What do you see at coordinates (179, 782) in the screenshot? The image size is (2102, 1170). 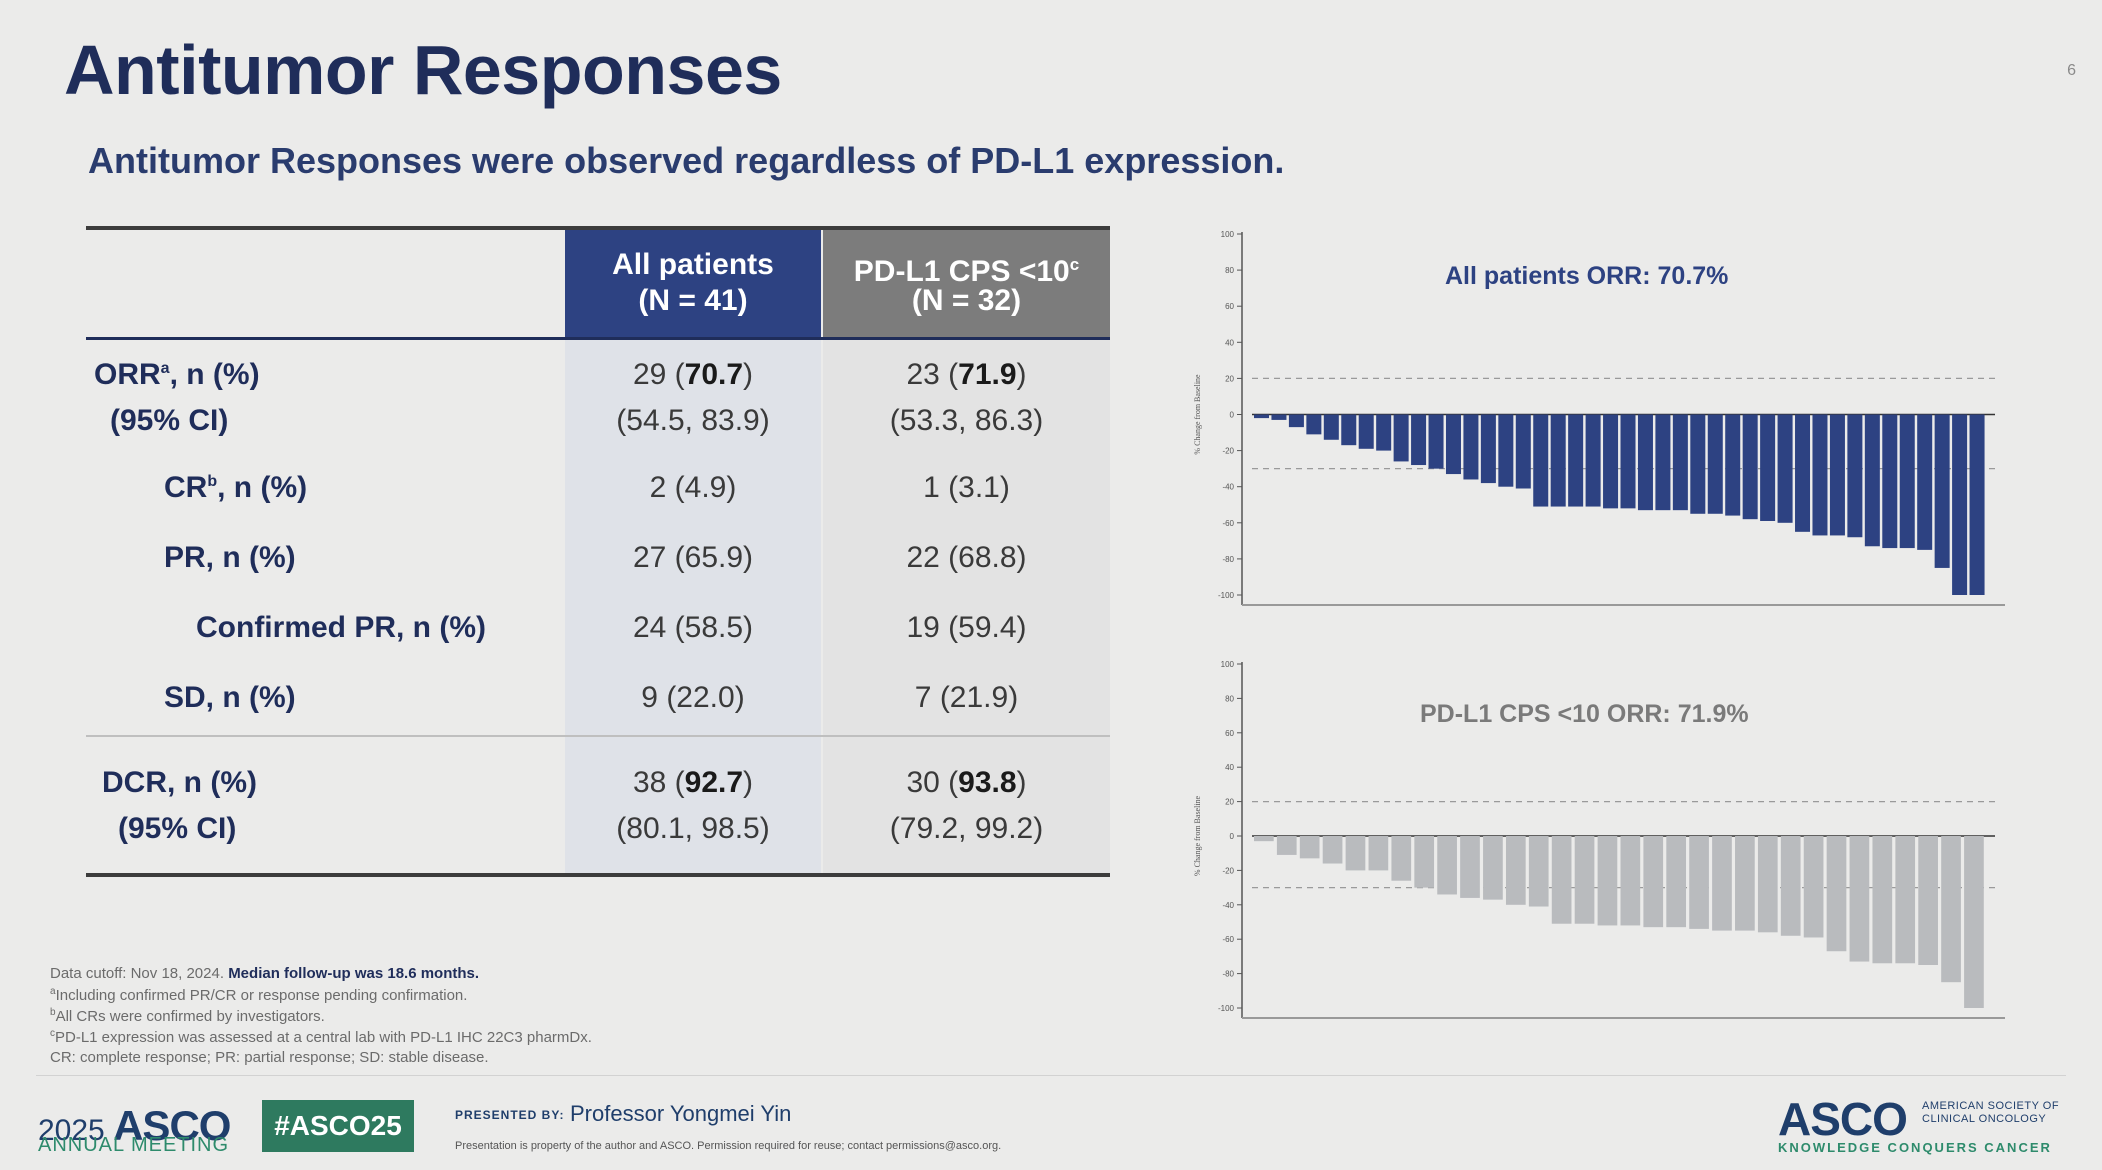 I see `row-label-dcr: DCR, n (%)` at bounding box center [179, 782].